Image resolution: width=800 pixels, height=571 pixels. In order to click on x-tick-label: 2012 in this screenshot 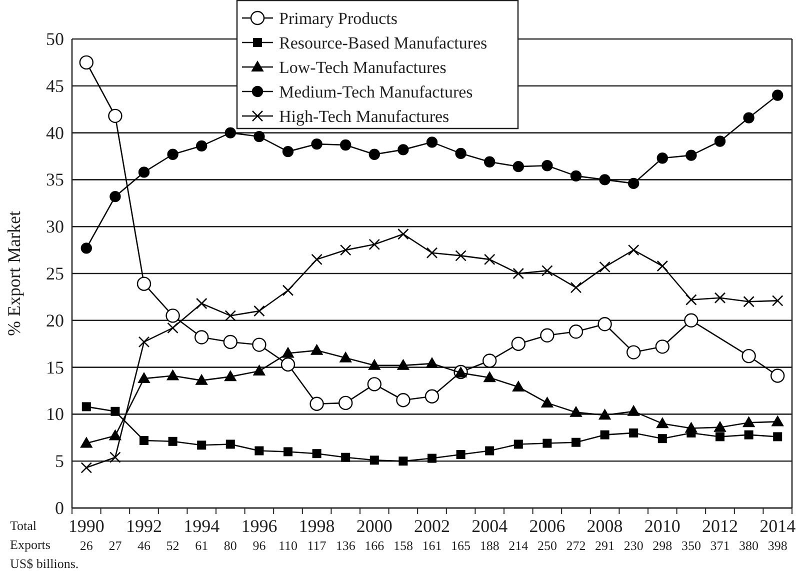, I will do `click(720, 526)`.